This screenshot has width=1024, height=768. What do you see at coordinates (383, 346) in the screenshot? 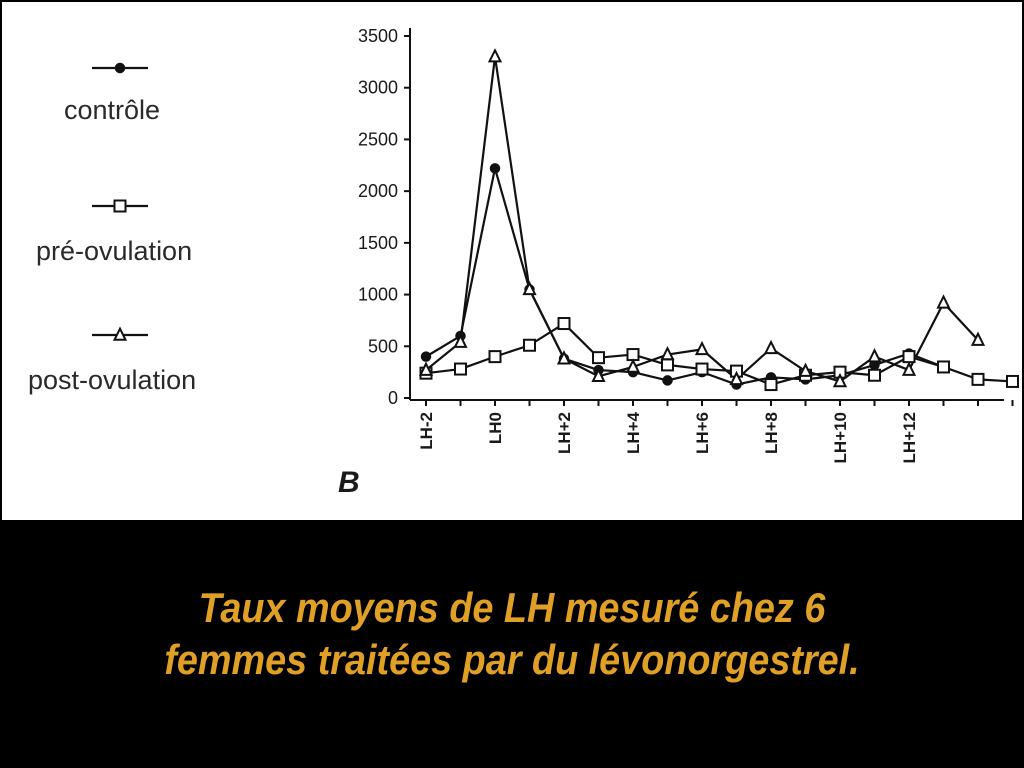
I see `y-tick-label: 500` at bounding box center [383, 346].